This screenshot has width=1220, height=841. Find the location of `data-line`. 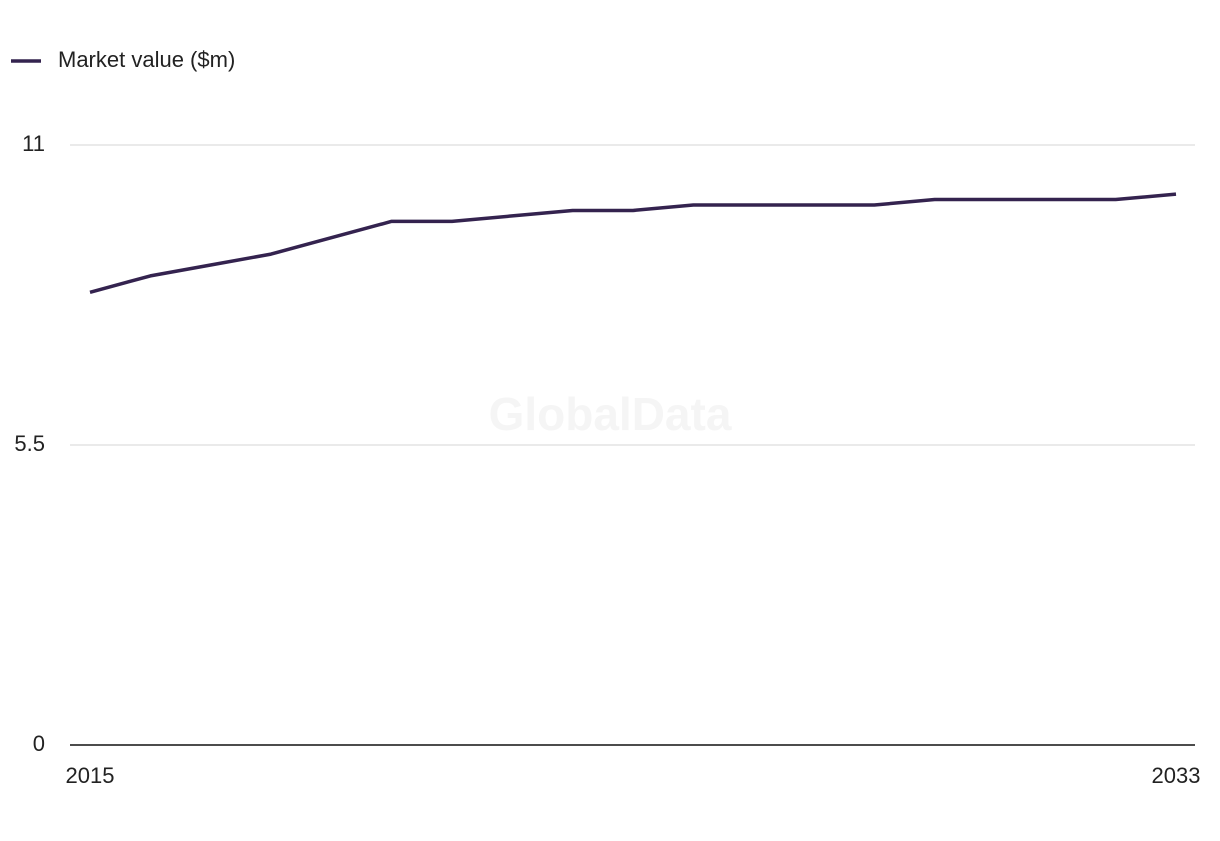

data-line is located at coordinates (633, 243).